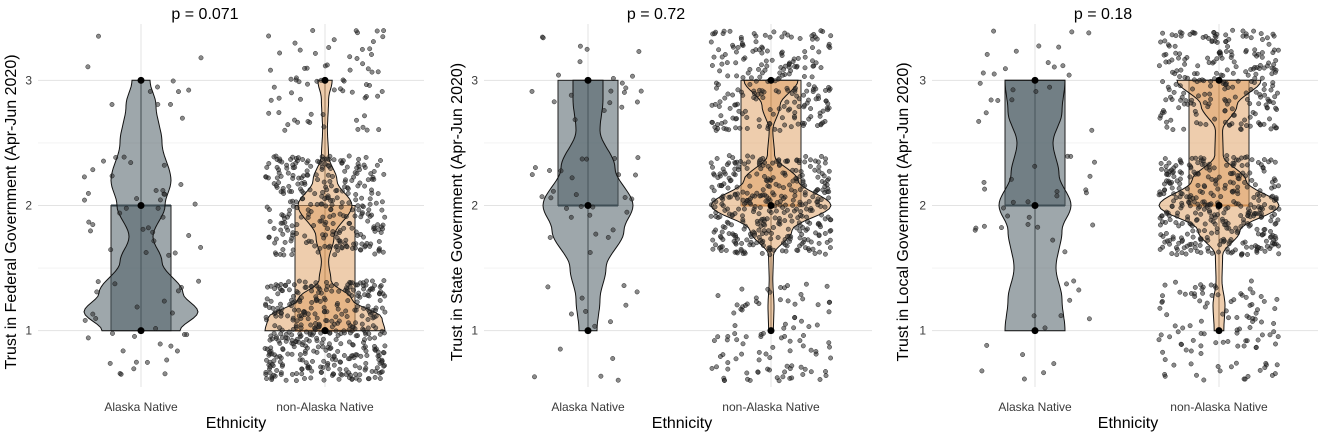 The height and width of the screenshot is (433, 1325). What do you see at coordinates (457, 212) in the screenshot?
I see `y-axis-title: Trust in State Government (Apr-Jun 2020)` at bounding box center [457, 212].